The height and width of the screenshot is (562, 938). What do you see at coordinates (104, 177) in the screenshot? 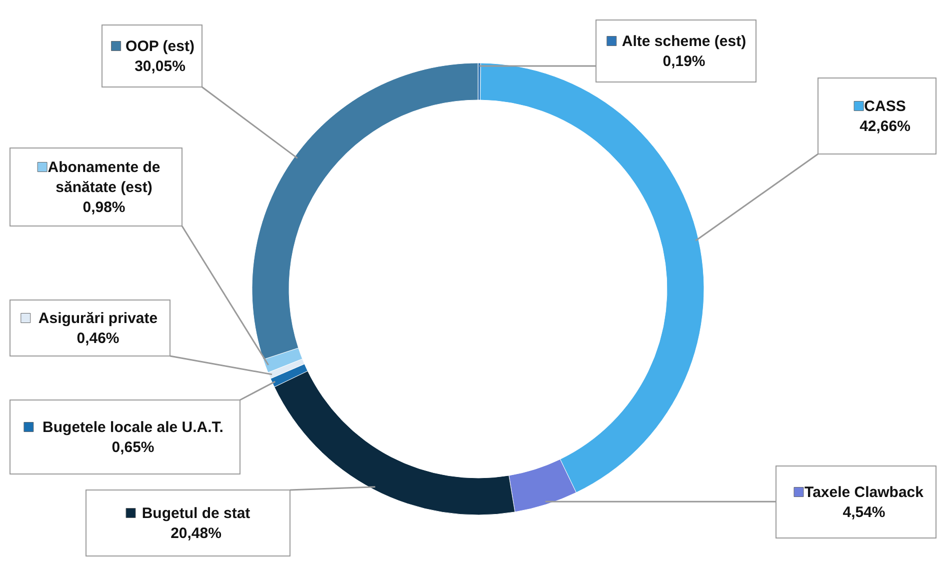
I see `legend-label: Abonamente de sănătate (est)` at bounding box center [104, 177].